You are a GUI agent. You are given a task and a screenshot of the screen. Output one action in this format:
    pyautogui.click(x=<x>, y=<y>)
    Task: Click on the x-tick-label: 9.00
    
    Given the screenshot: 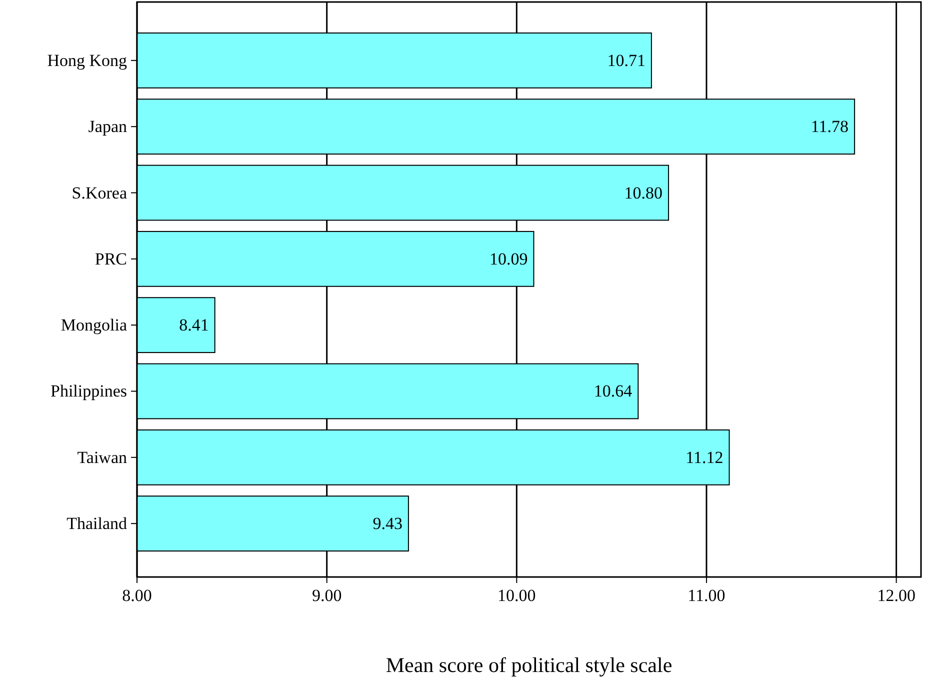 What is the action you would take?
    pyautogui.click(x=327, y=595)
    